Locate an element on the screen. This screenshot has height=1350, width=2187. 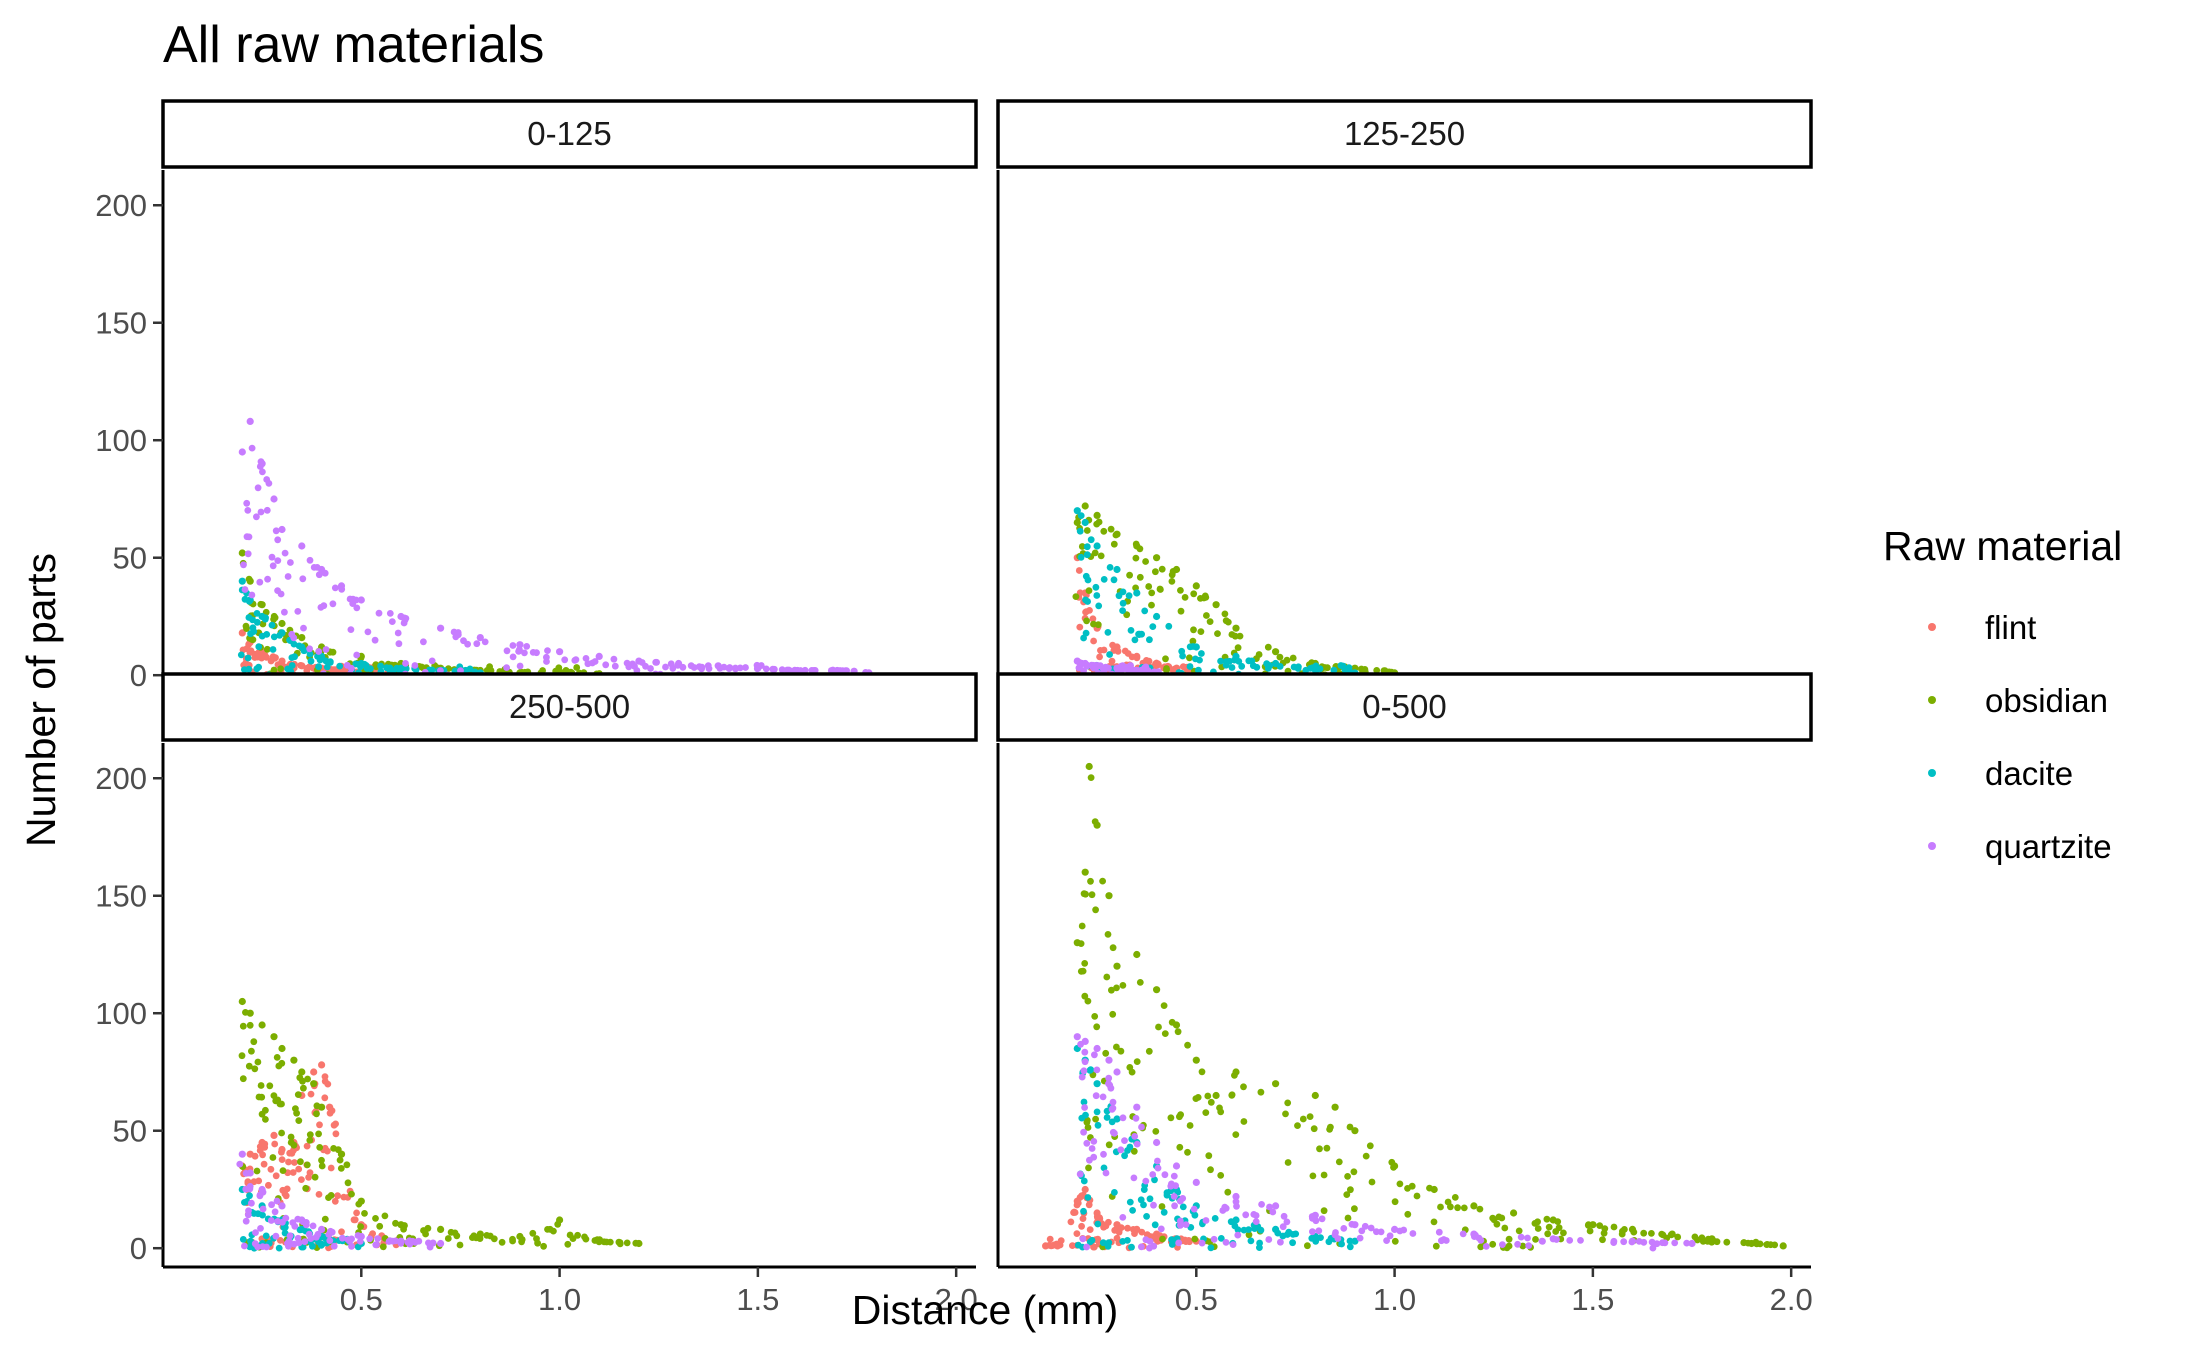
x-tick-label: 1.5 is located at coordinates (757, 1299).